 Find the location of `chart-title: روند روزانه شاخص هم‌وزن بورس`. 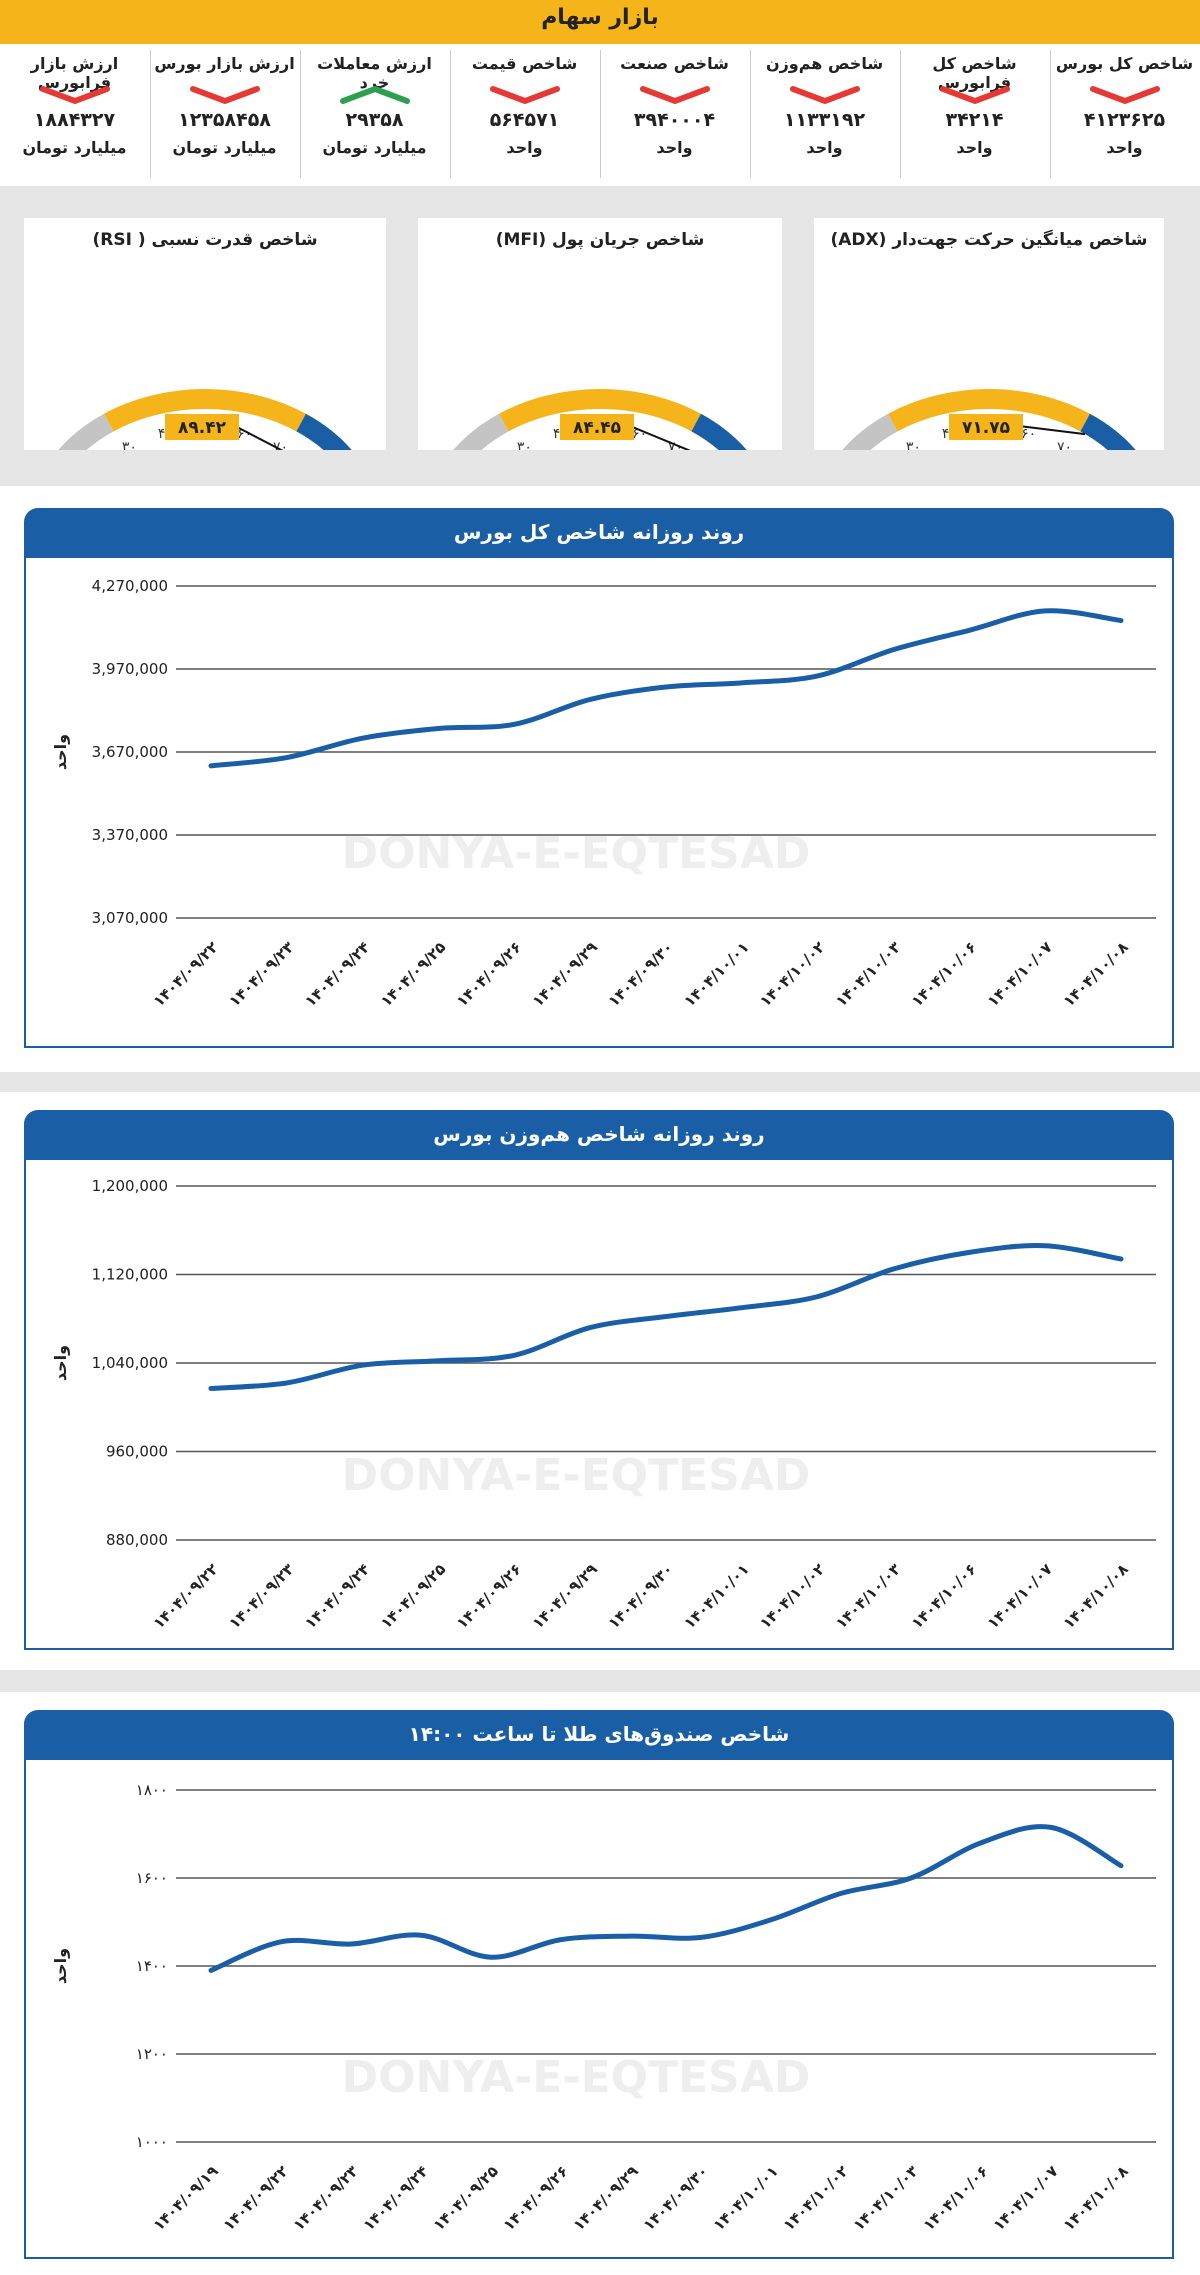

chart-title: روند روزانه شاخص هم‌وزن بورس is located at coordinates (599, 1134).